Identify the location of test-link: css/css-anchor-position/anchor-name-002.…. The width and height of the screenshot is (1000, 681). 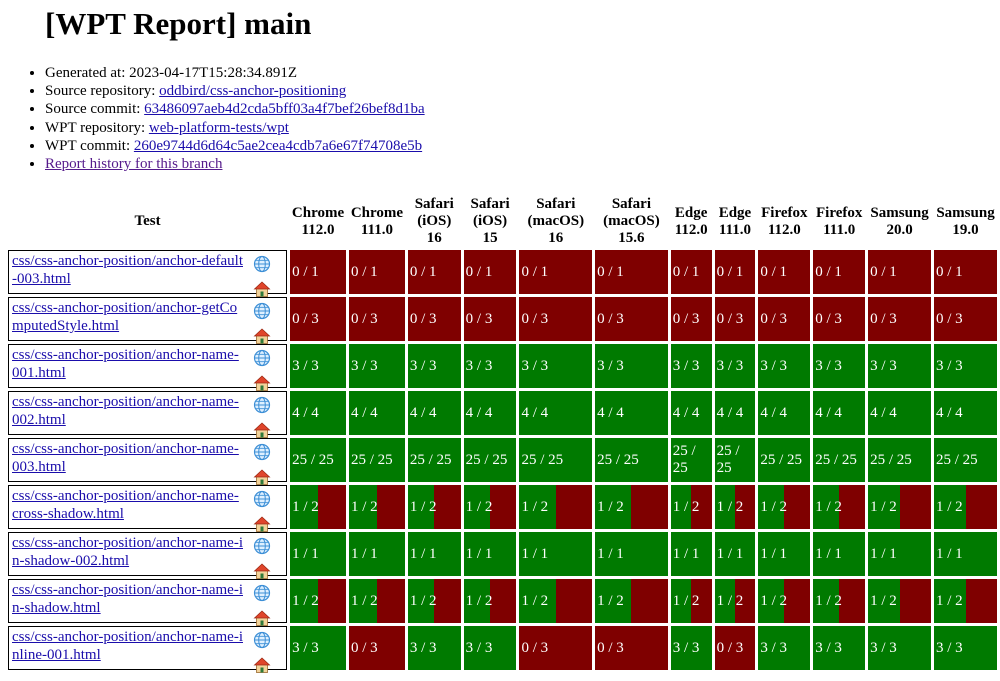
(125, 411).